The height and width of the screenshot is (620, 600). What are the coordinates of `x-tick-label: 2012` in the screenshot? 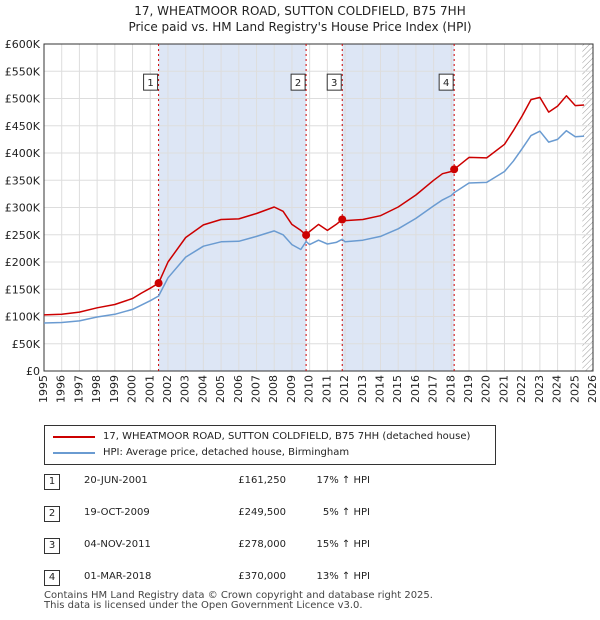 It's located at (344, 389).